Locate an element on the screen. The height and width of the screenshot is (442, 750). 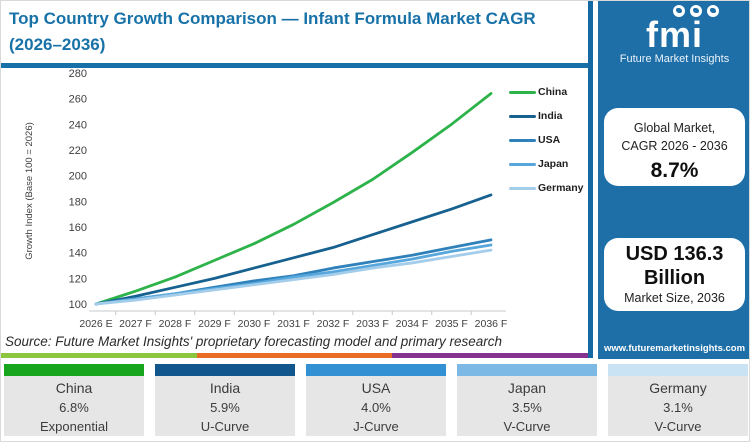
legend-label: India is located at coordinates (550, 116).